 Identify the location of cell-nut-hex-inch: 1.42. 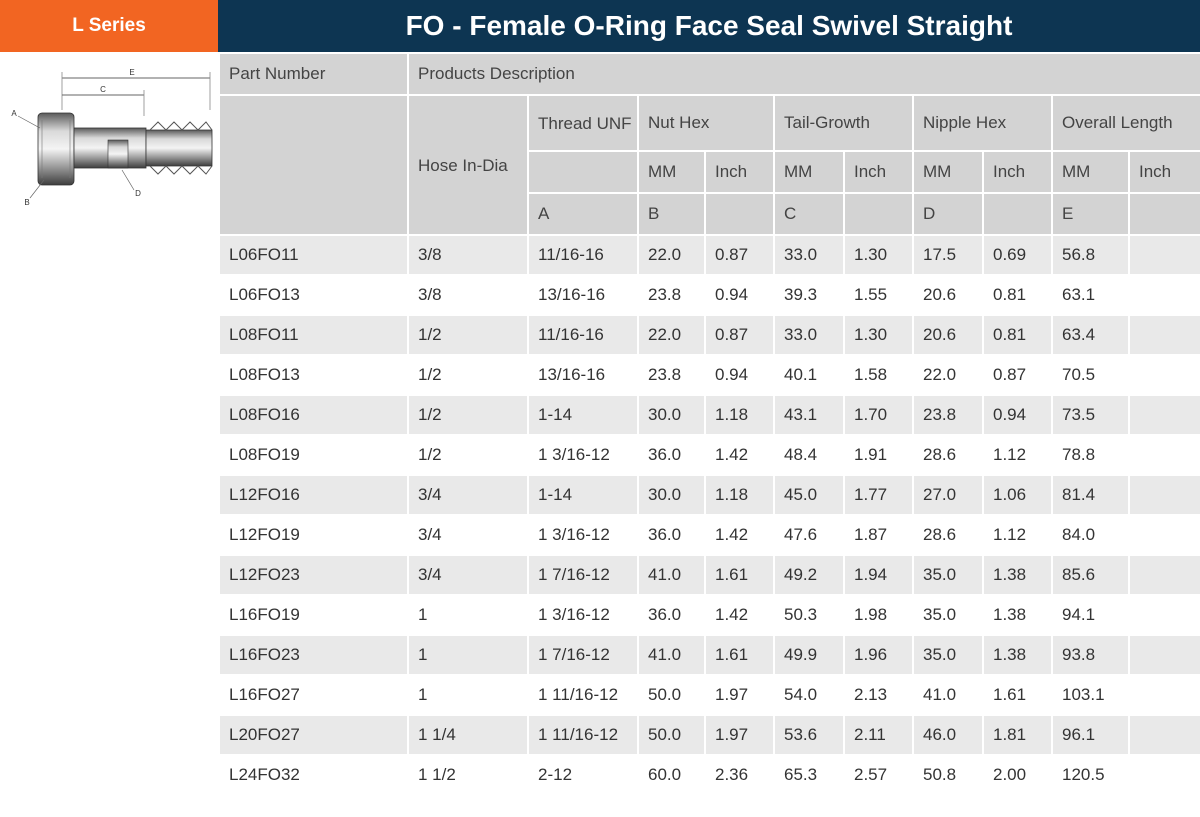
(739, 615).